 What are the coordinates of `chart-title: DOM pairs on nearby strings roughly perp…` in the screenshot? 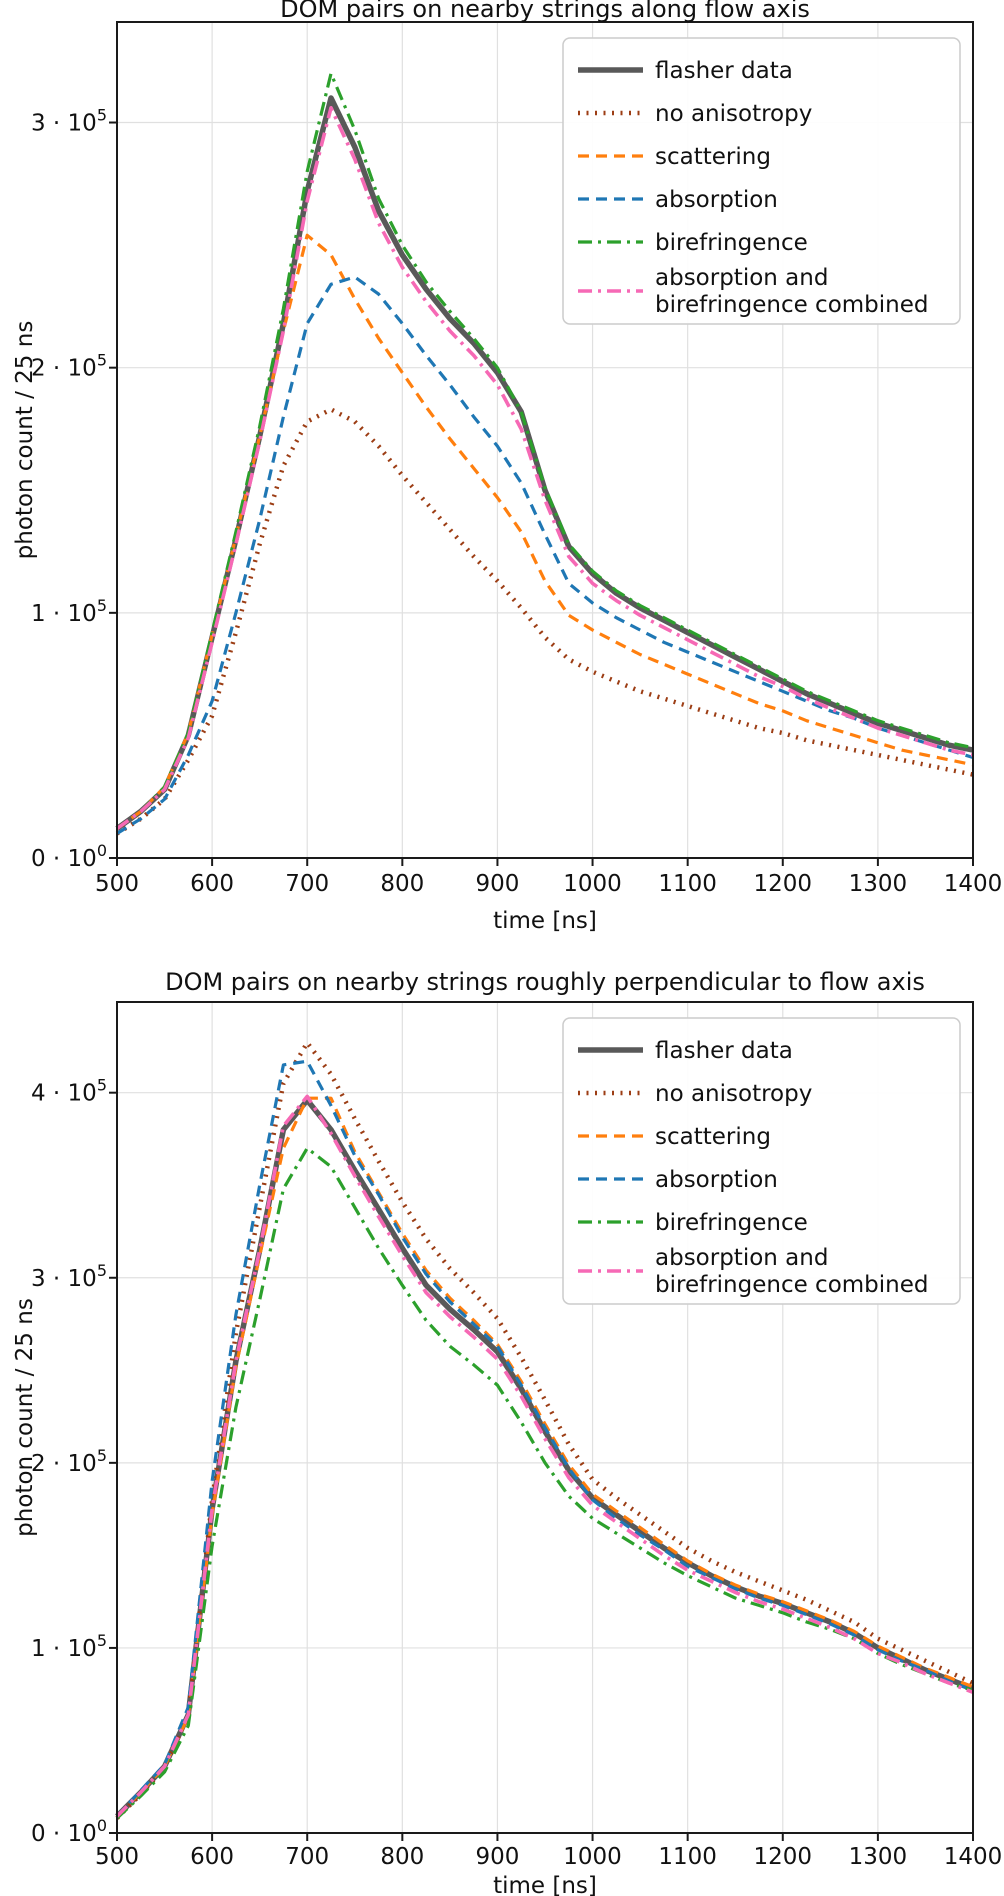 It's located at (545, 982).